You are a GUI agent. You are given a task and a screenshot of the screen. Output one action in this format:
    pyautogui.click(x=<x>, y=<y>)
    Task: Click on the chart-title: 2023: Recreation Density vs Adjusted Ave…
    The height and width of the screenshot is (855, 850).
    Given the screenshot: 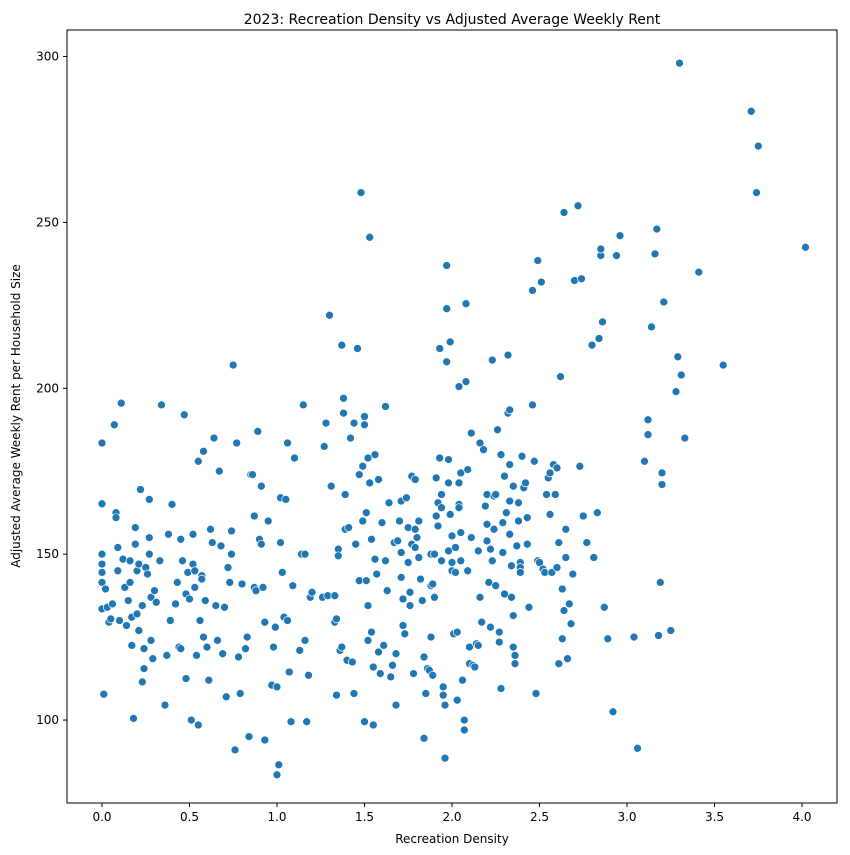 What is the action you would take?
    pyautogui.click(x=452, y=20)
    